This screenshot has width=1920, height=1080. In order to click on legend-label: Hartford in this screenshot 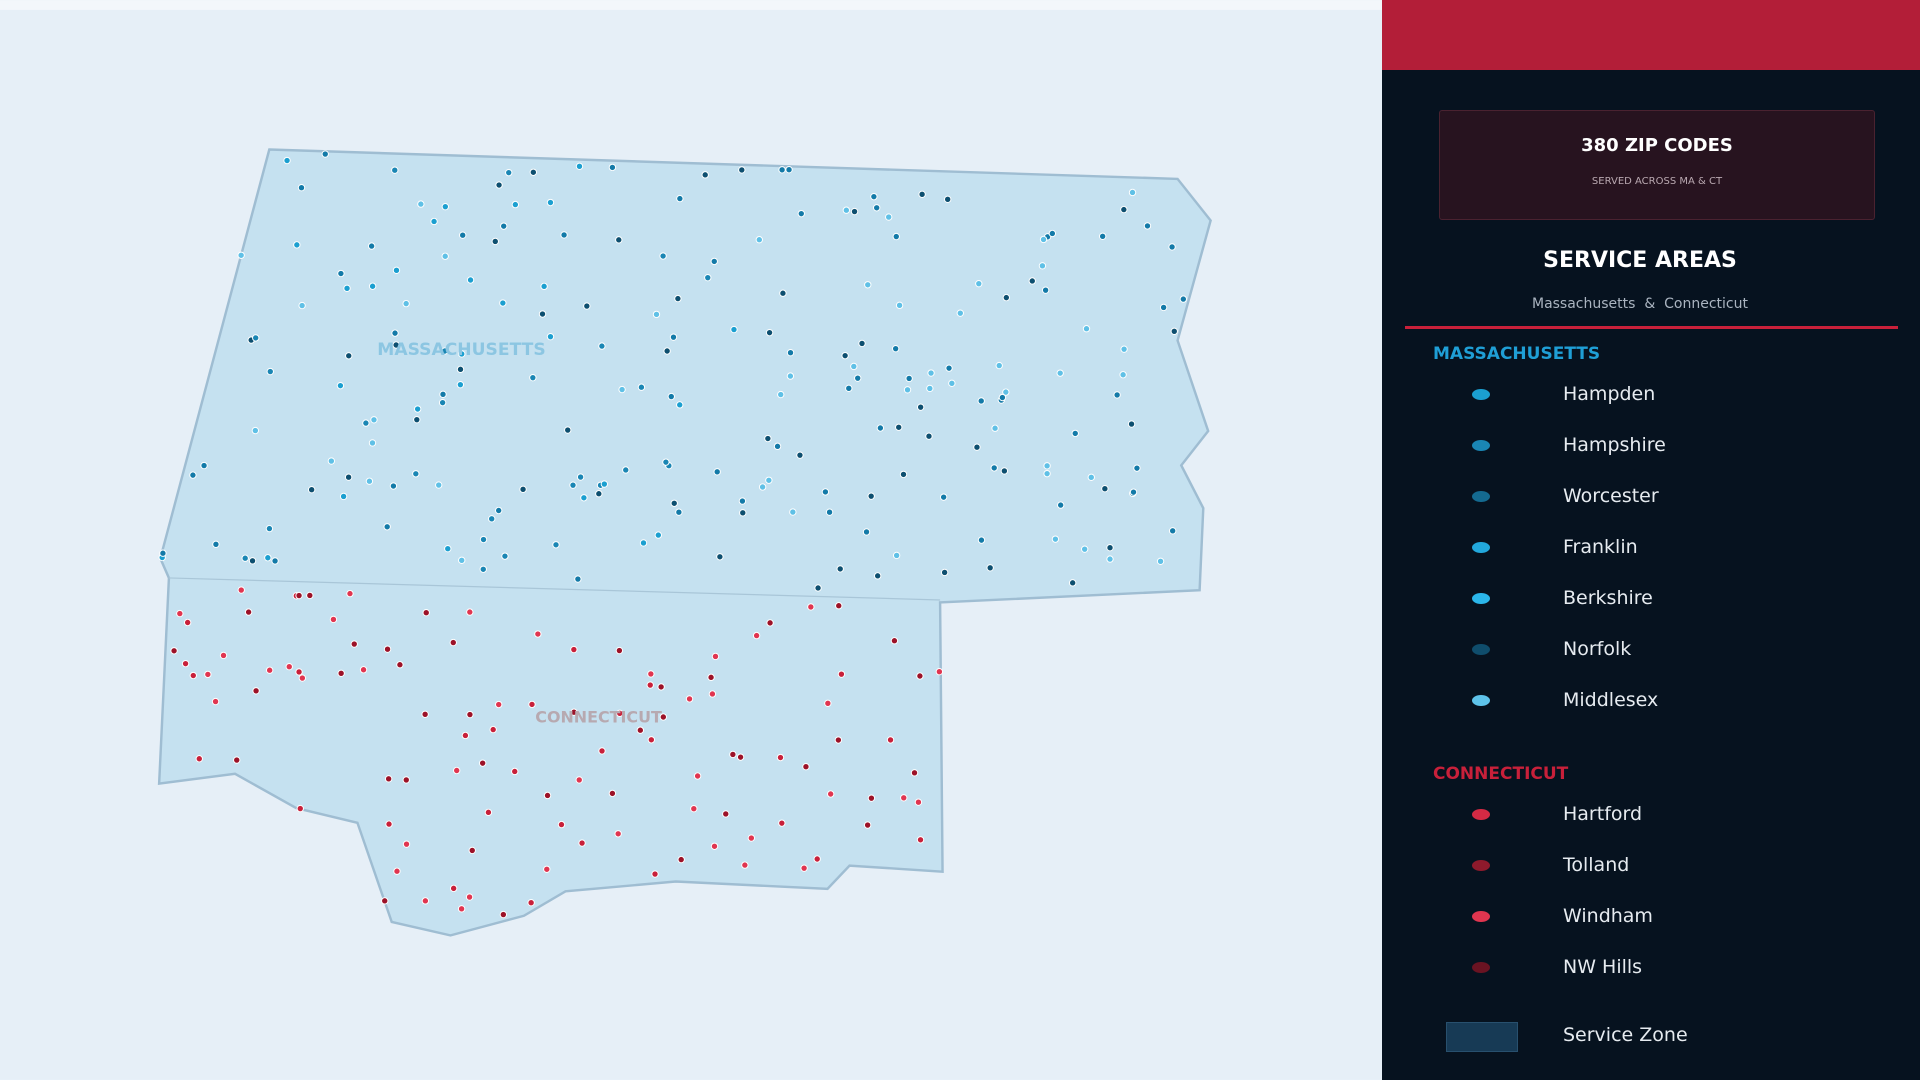, I will do `click(1603, 814)`.